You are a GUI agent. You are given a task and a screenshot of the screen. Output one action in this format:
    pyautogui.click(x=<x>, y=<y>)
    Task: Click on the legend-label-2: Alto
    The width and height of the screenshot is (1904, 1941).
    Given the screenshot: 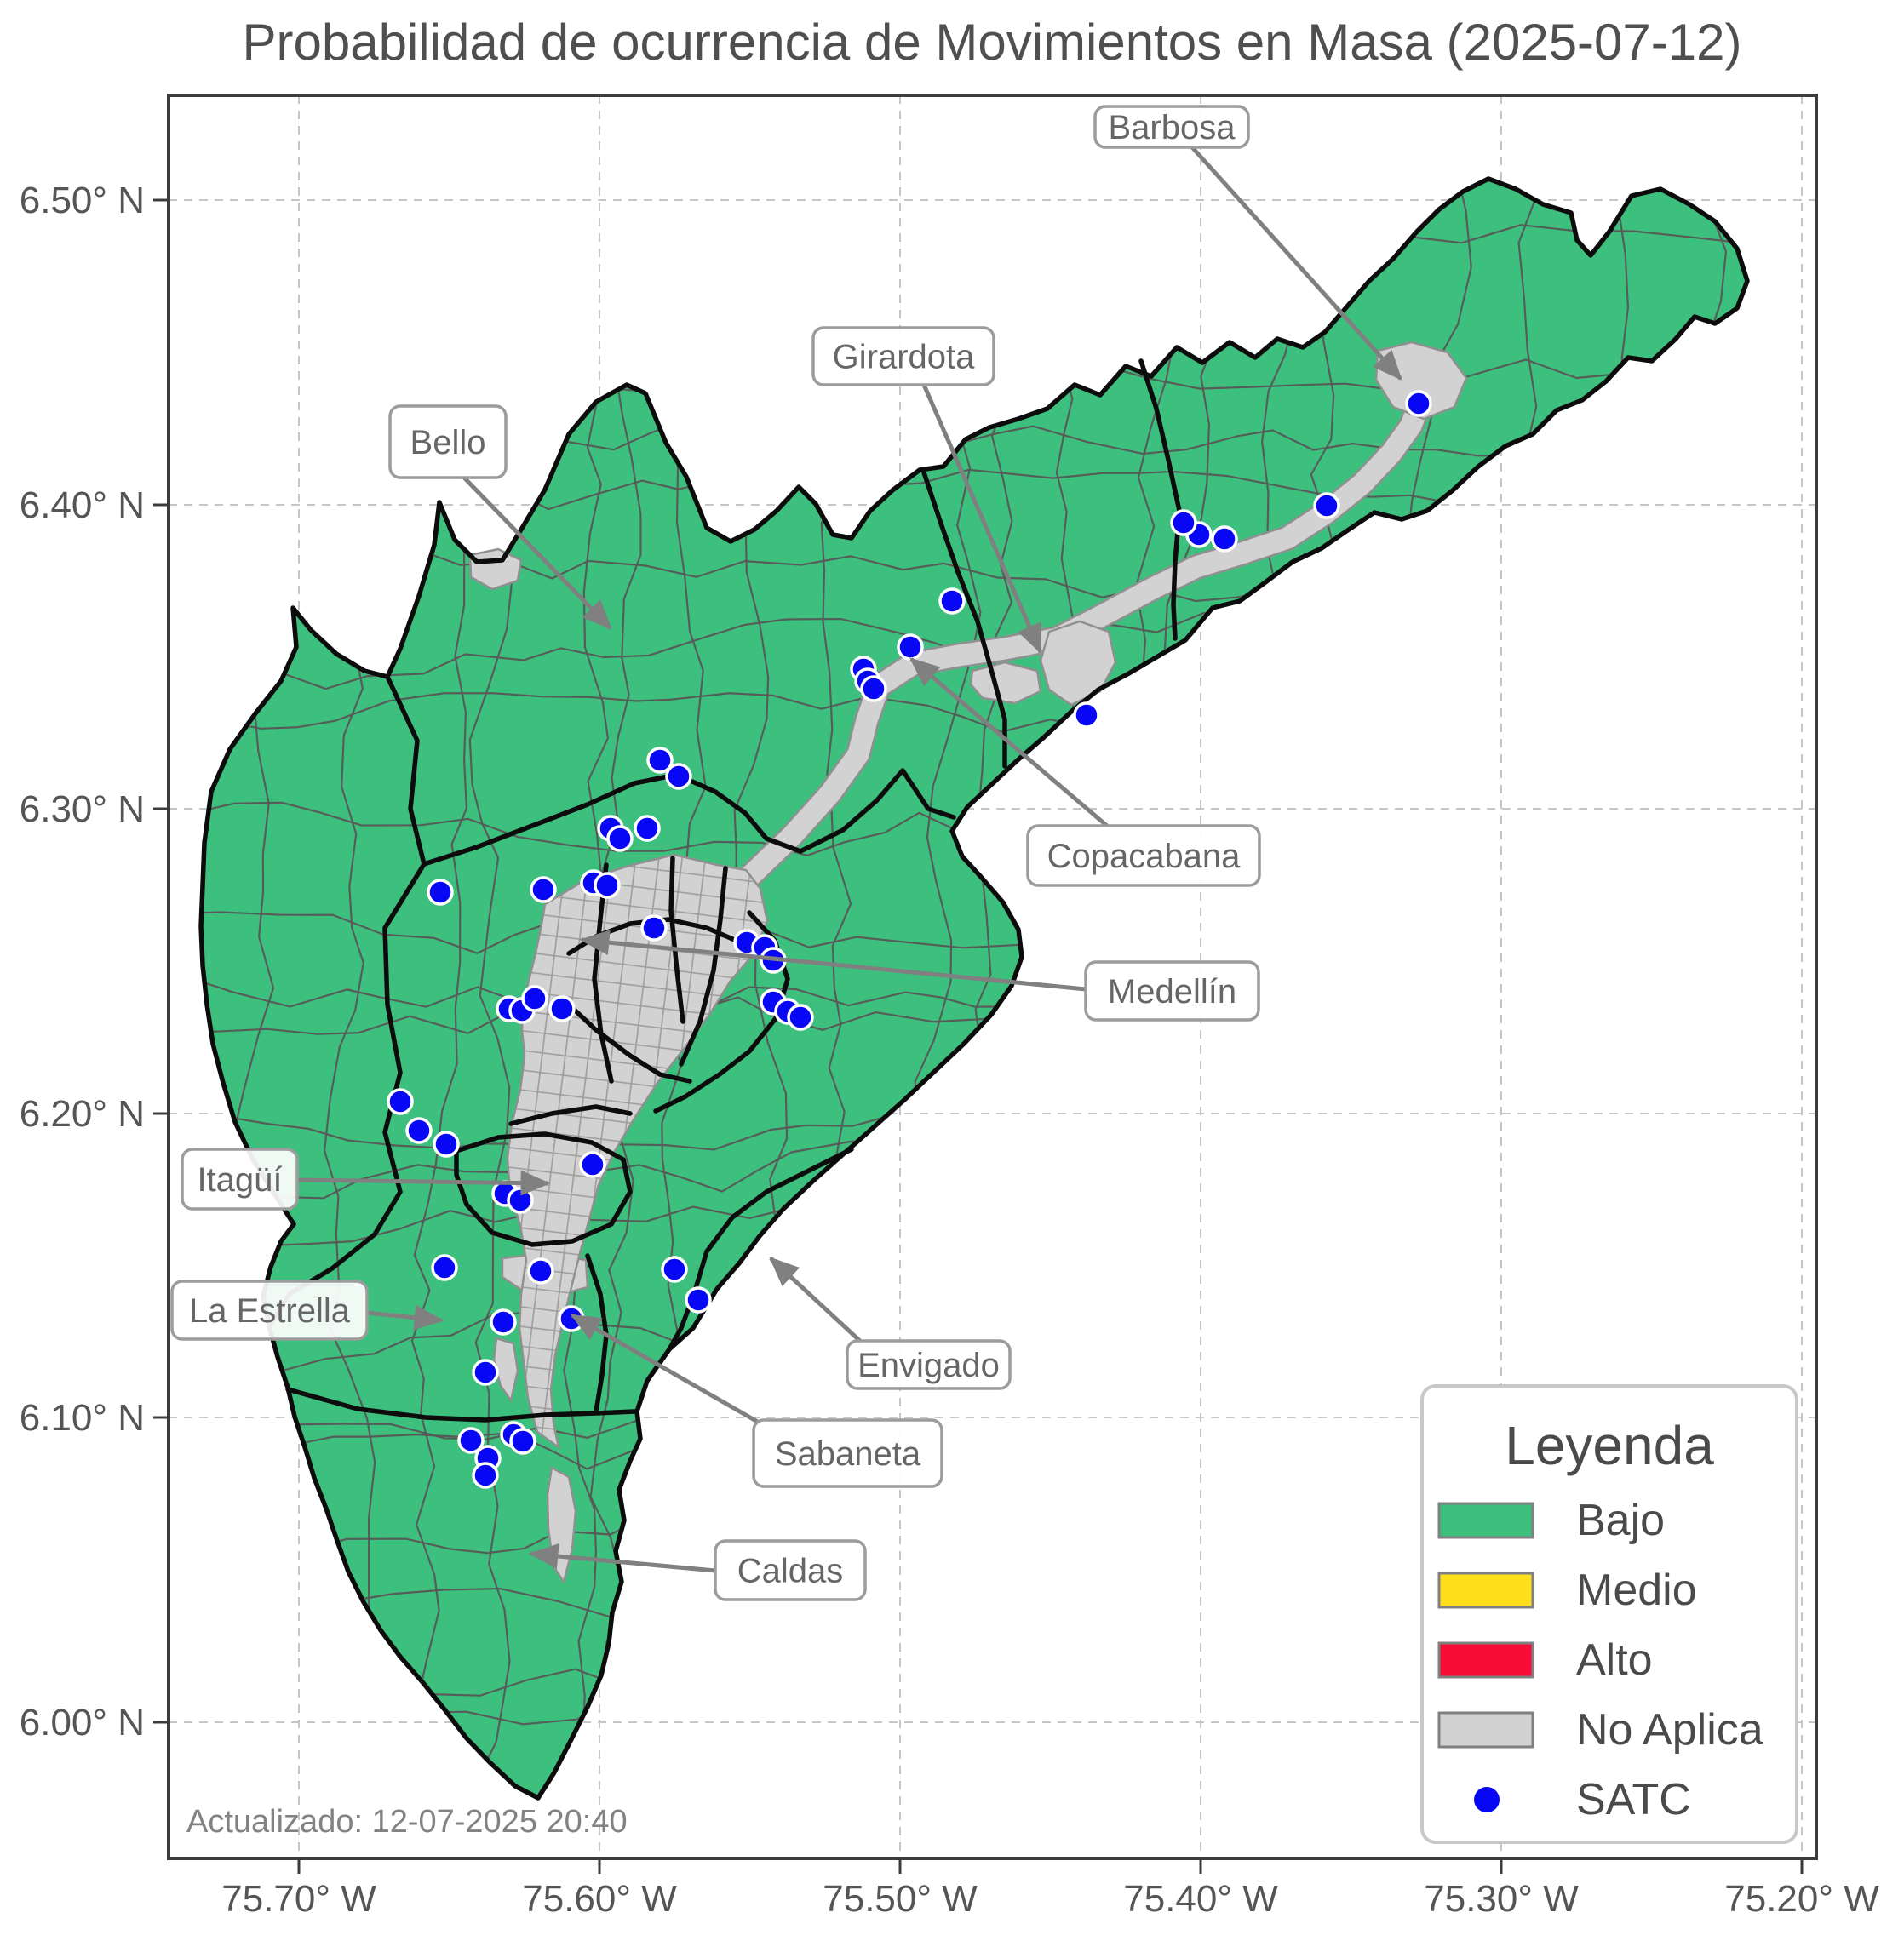 What is the action you would take?
    pyautogui.click(x=1614, y=1660)
    